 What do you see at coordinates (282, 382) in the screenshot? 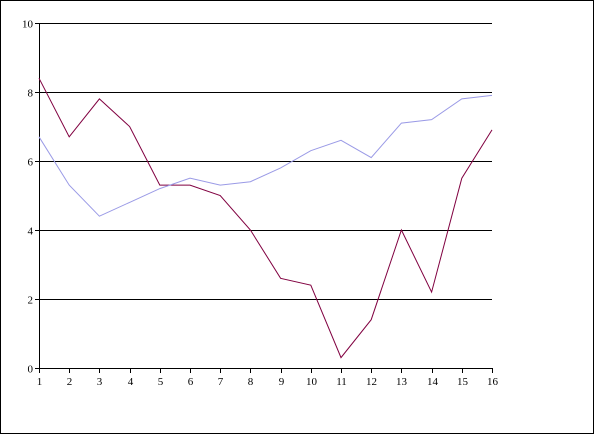
I see `x-tick-label: 9` at bounding box center [282, 382].